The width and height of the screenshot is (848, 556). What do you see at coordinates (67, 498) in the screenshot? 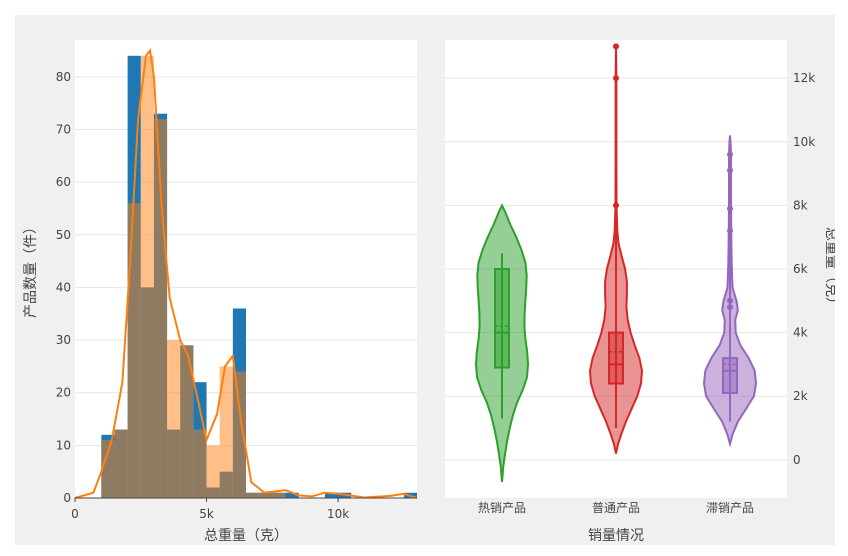
I see `histogram-y-tick-label: 0` at bounding box center [67, 498].